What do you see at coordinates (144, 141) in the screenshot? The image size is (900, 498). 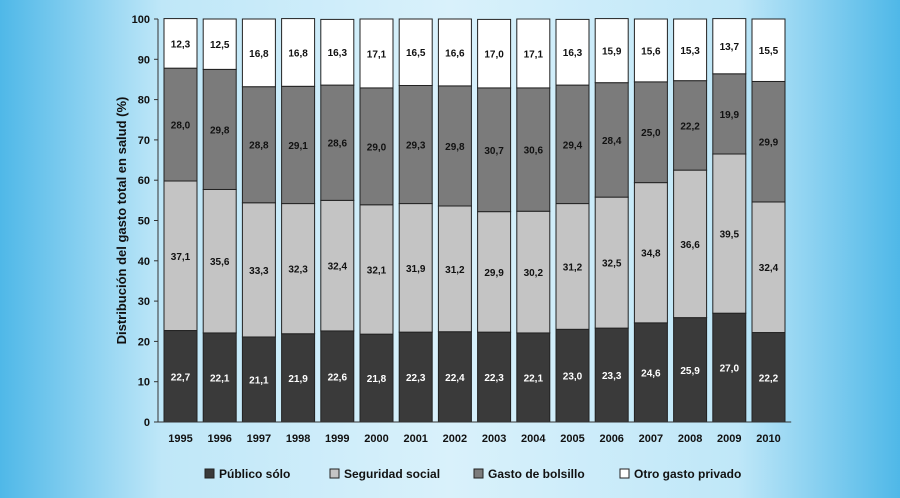 I see `y-tick-label: 70` at bounding box center [144, 141].